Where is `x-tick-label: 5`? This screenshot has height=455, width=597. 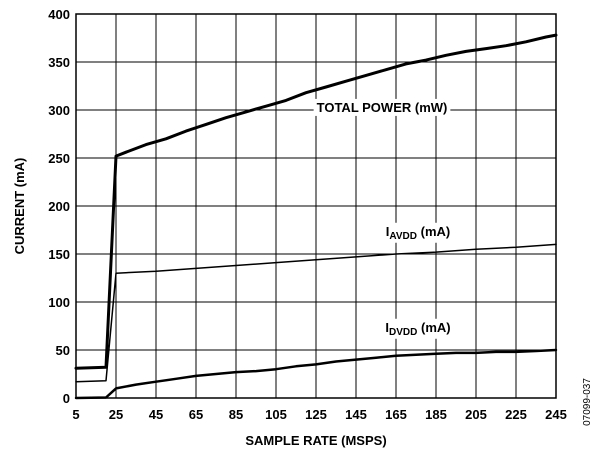 x-tick-label: 5 is located at coordinates (75, 414).